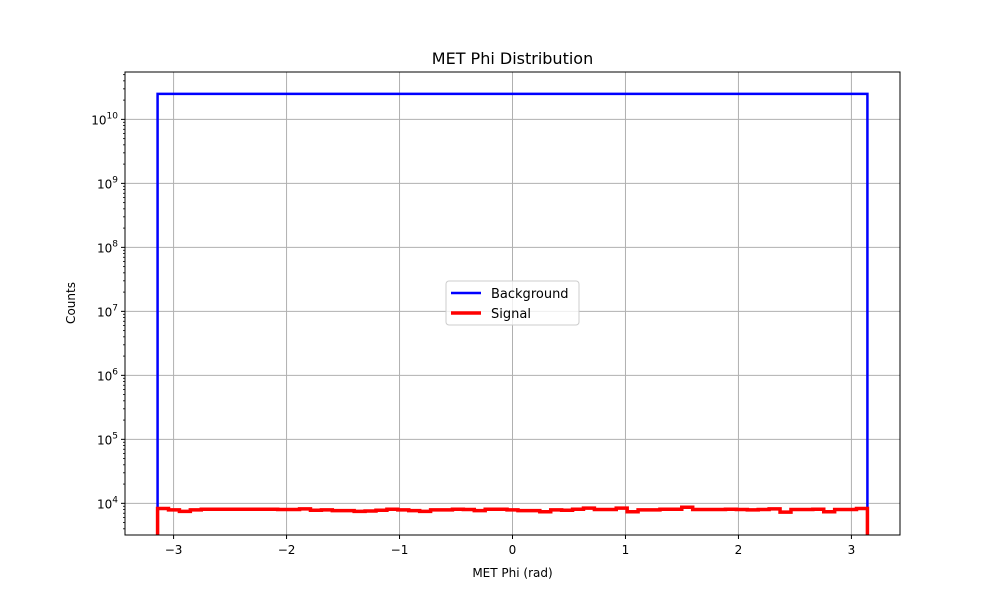 This screenshot has height=600, width=1000. What do you see at coordinates (107, 311) in the screenshot?
I see `y-tick-label: 10⁷` at bounding box center [107, 311].